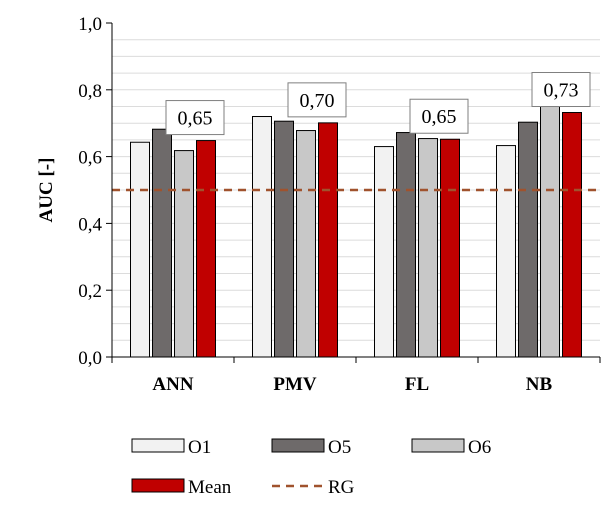 The height and width of the screenshot is (512, 602). I want to click on bar-o5-pmv, so click(284, 239).